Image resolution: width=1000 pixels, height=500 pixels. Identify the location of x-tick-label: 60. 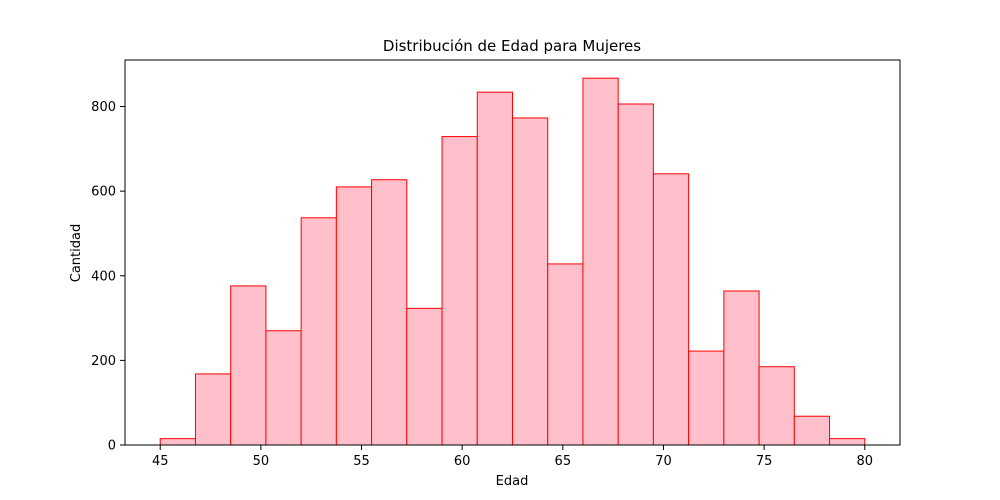
(462, 461).